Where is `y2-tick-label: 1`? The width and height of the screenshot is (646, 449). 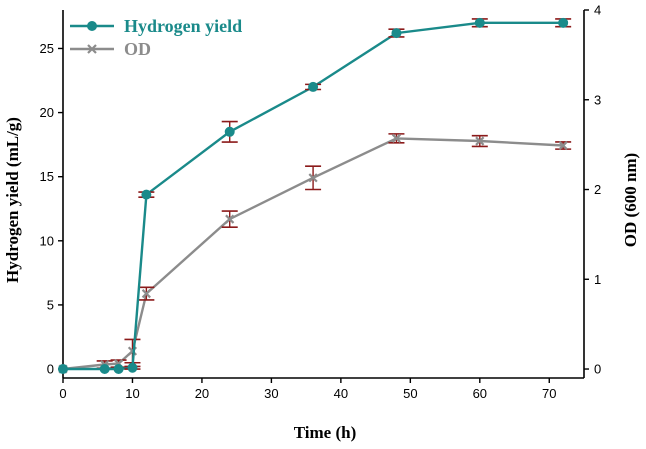
y2-tick-label: 1 is located at coordinates (597, 279).